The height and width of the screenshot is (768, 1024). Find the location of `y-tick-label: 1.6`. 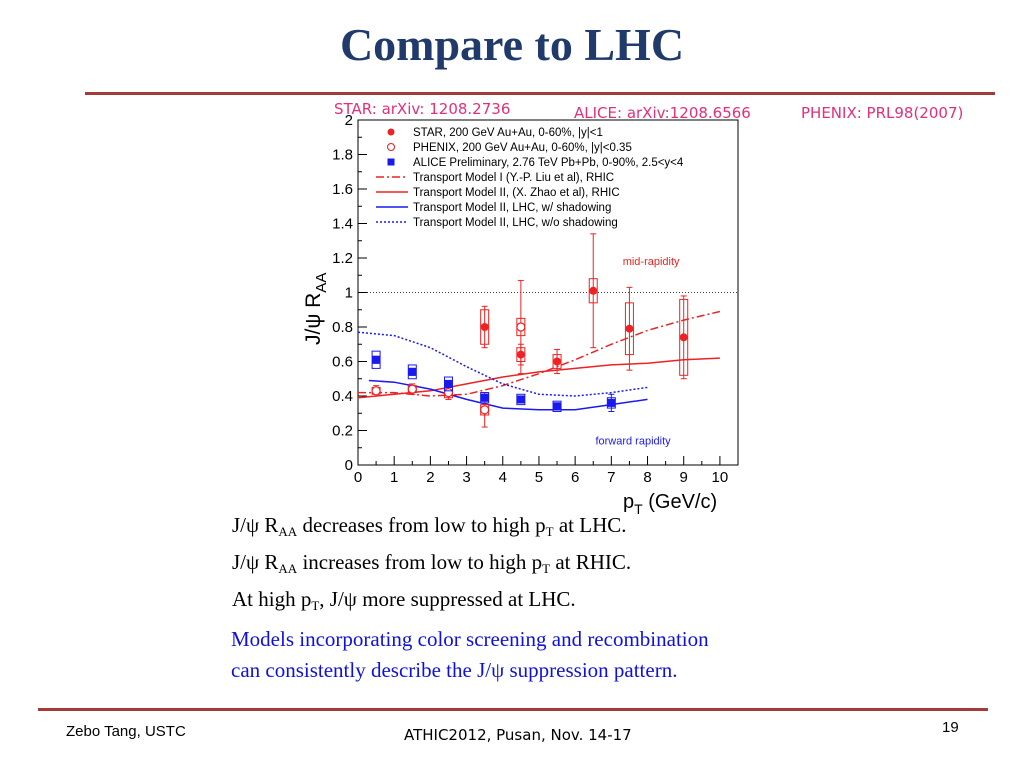

y-tick-label: 1.6 is located at coordinates (342, 189).